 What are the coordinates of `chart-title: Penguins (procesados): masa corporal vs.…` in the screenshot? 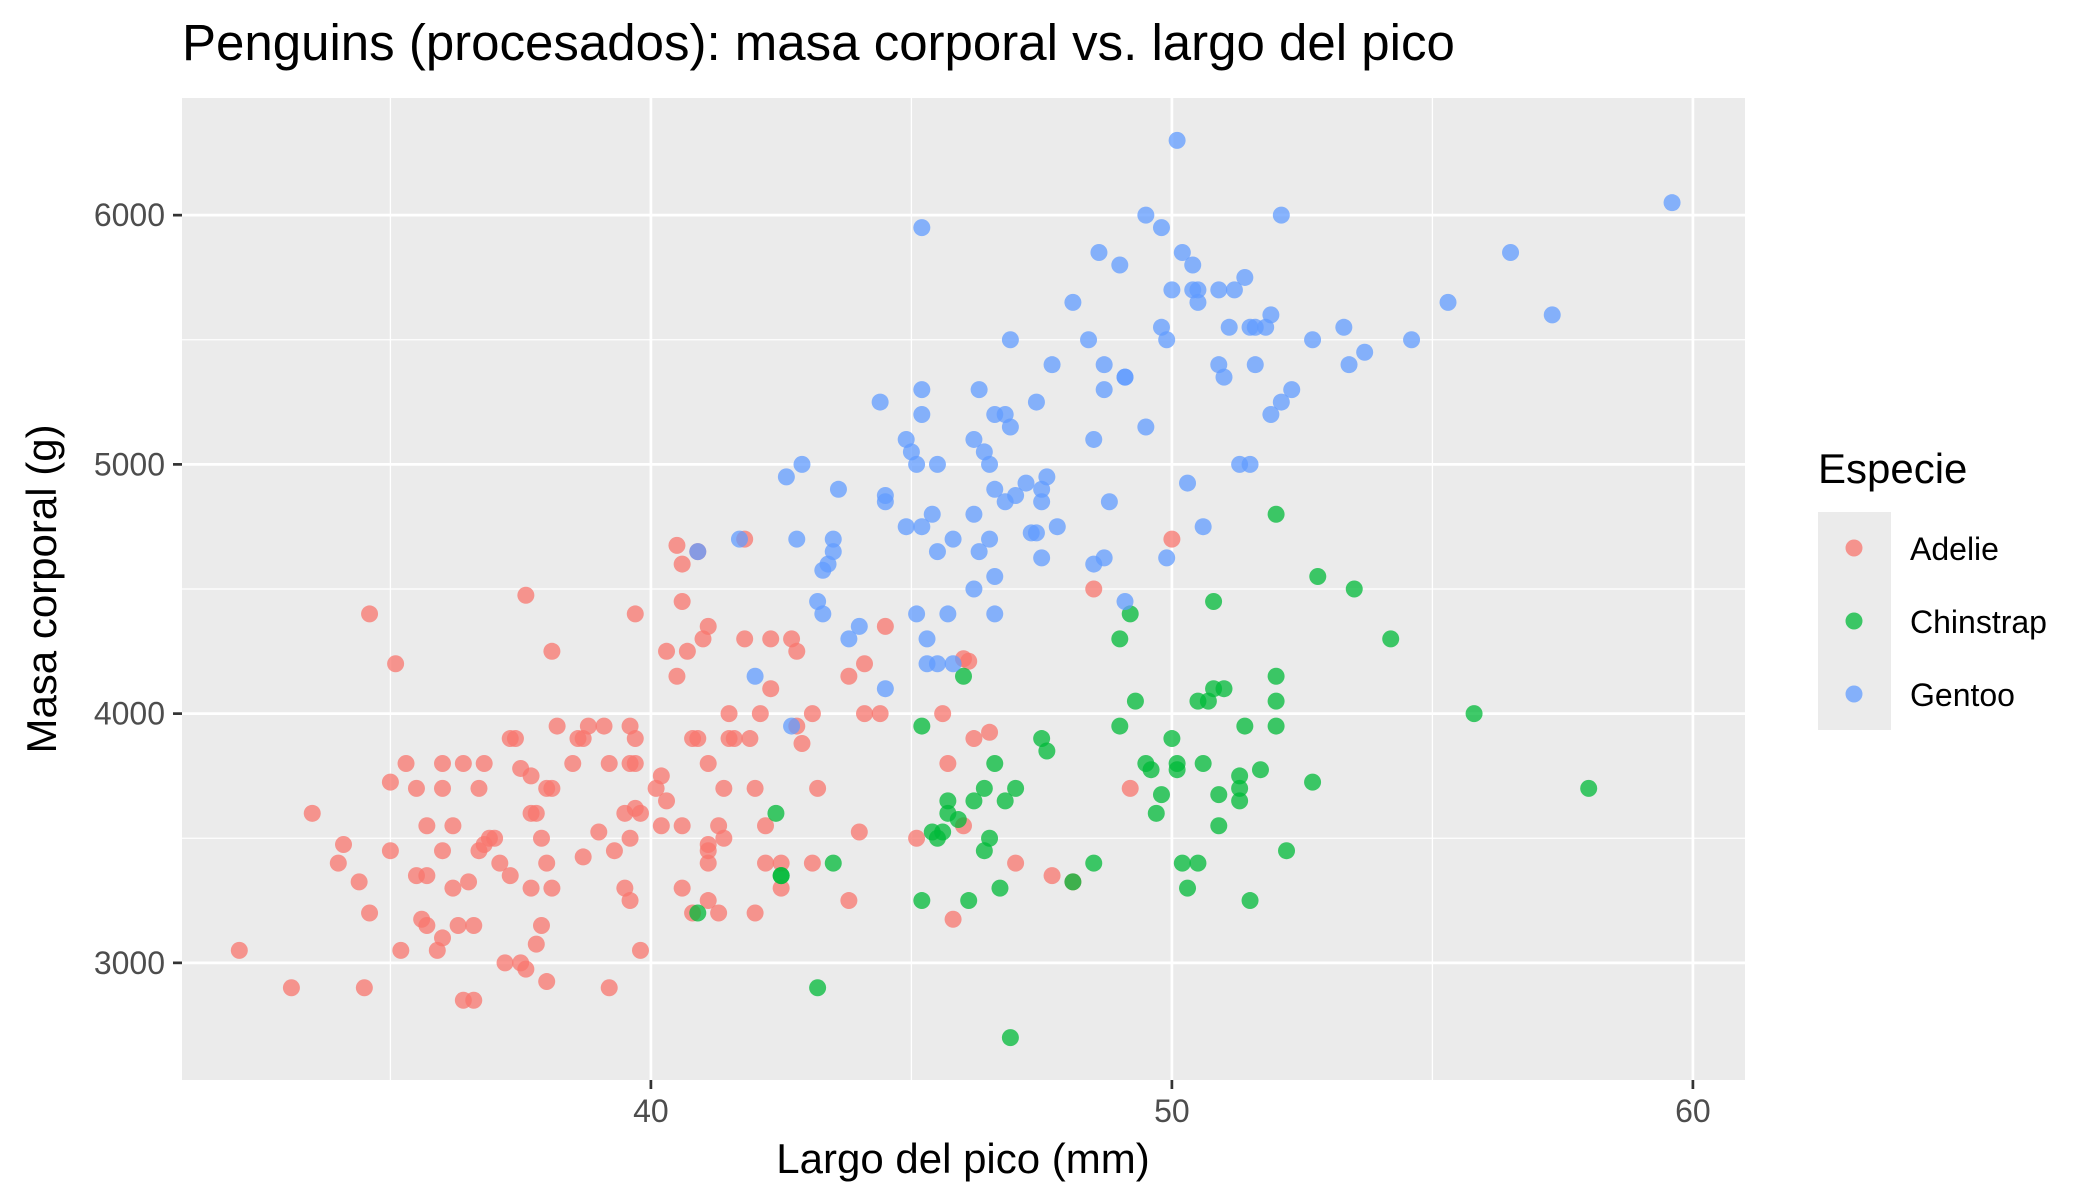 It's located at (818, 42).